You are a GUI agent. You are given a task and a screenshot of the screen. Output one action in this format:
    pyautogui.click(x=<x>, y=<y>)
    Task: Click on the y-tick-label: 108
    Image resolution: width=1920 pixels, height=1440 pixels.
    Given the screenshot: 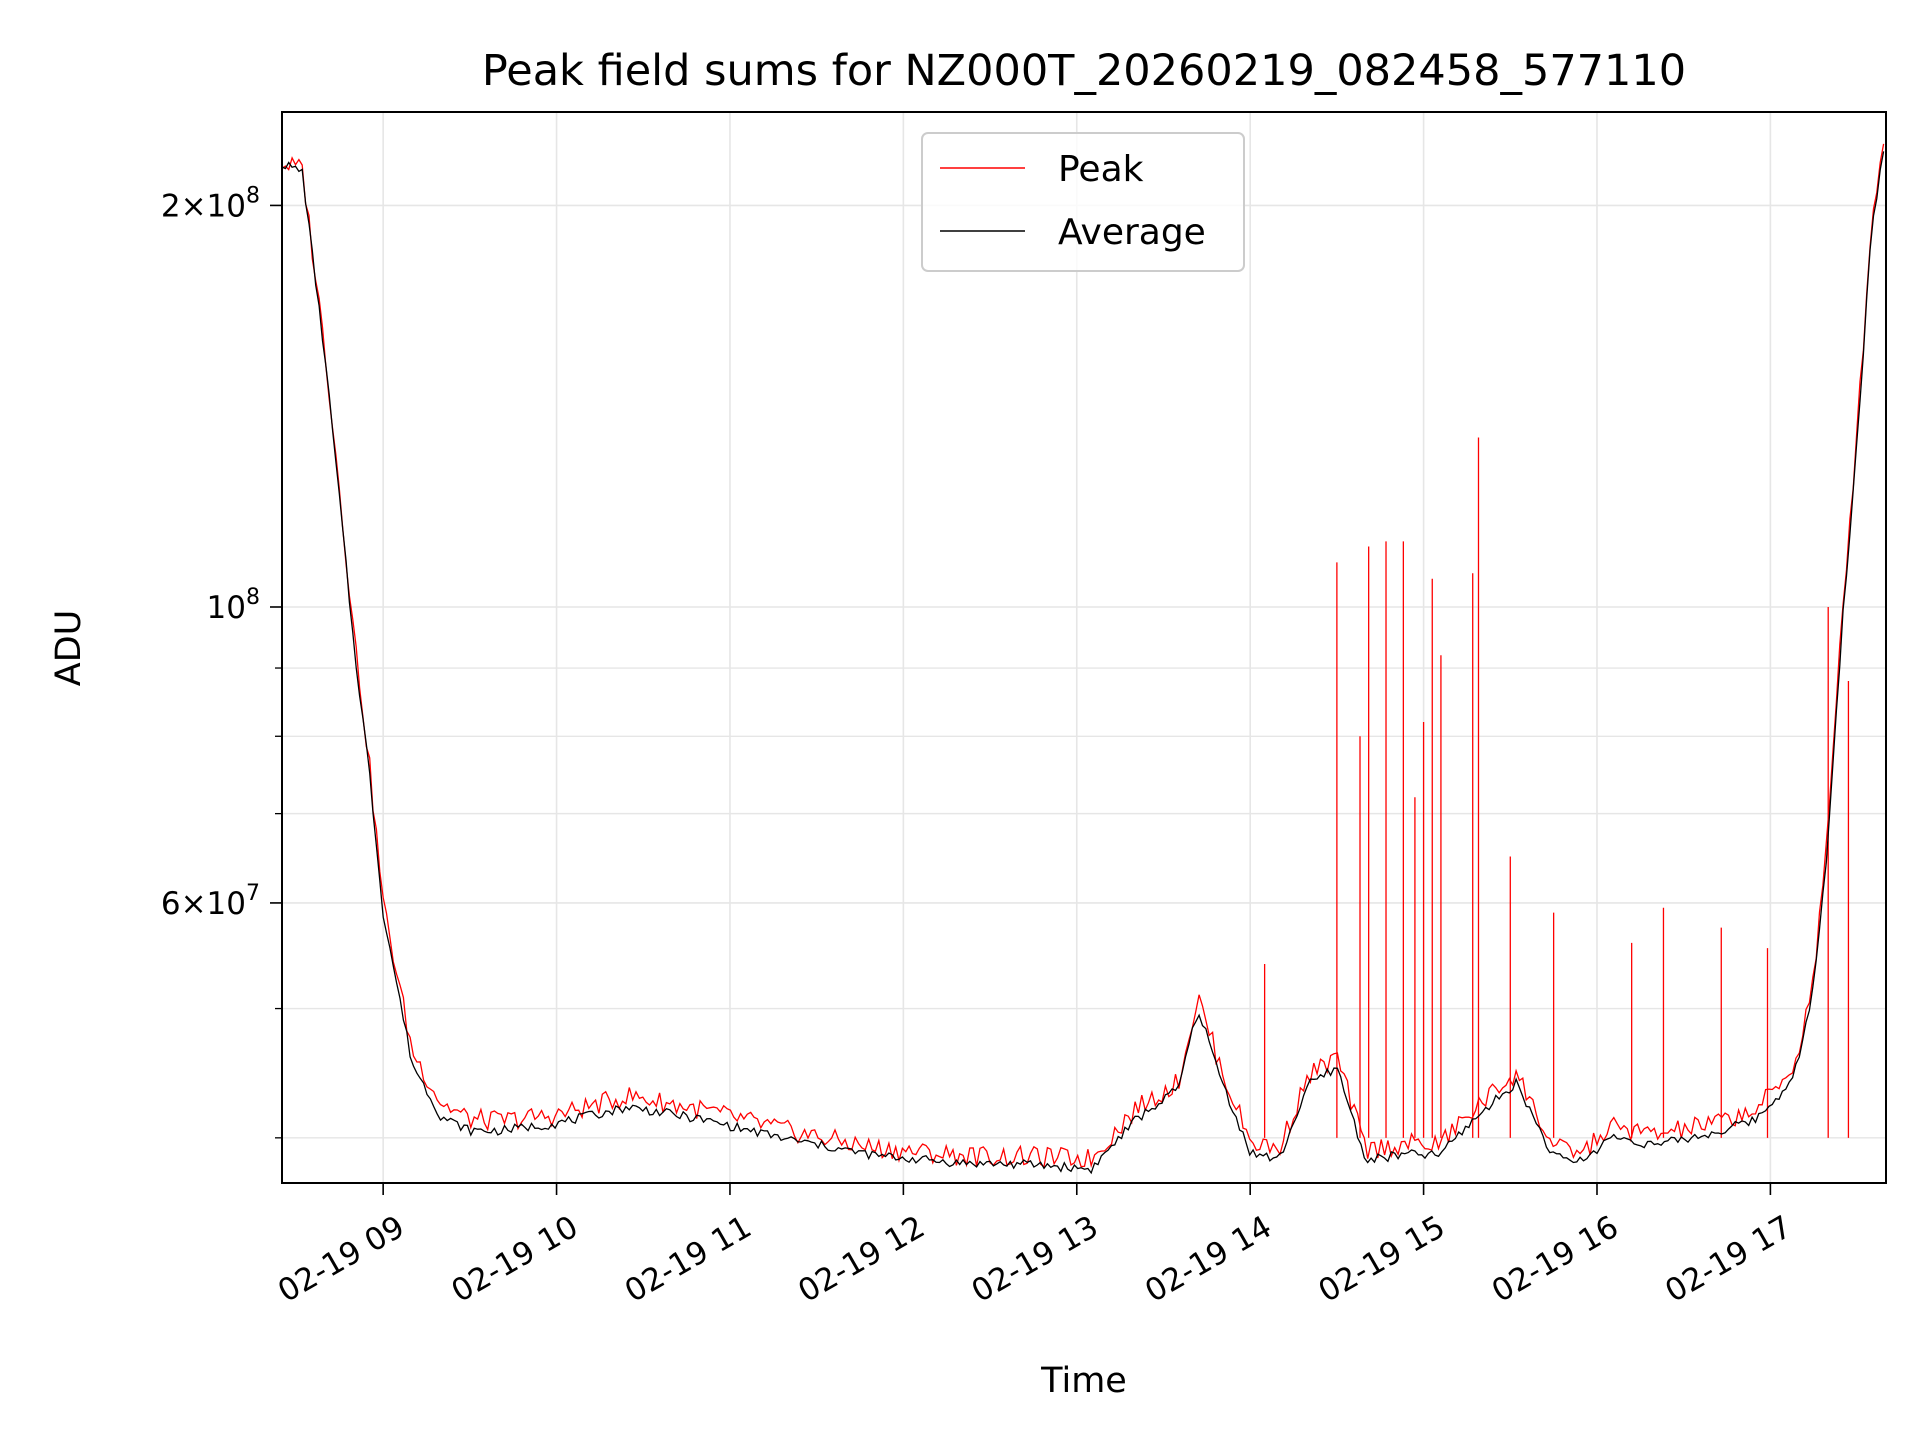 What is the action you would take?
    pyautogui.click(x=233, y=605)
    